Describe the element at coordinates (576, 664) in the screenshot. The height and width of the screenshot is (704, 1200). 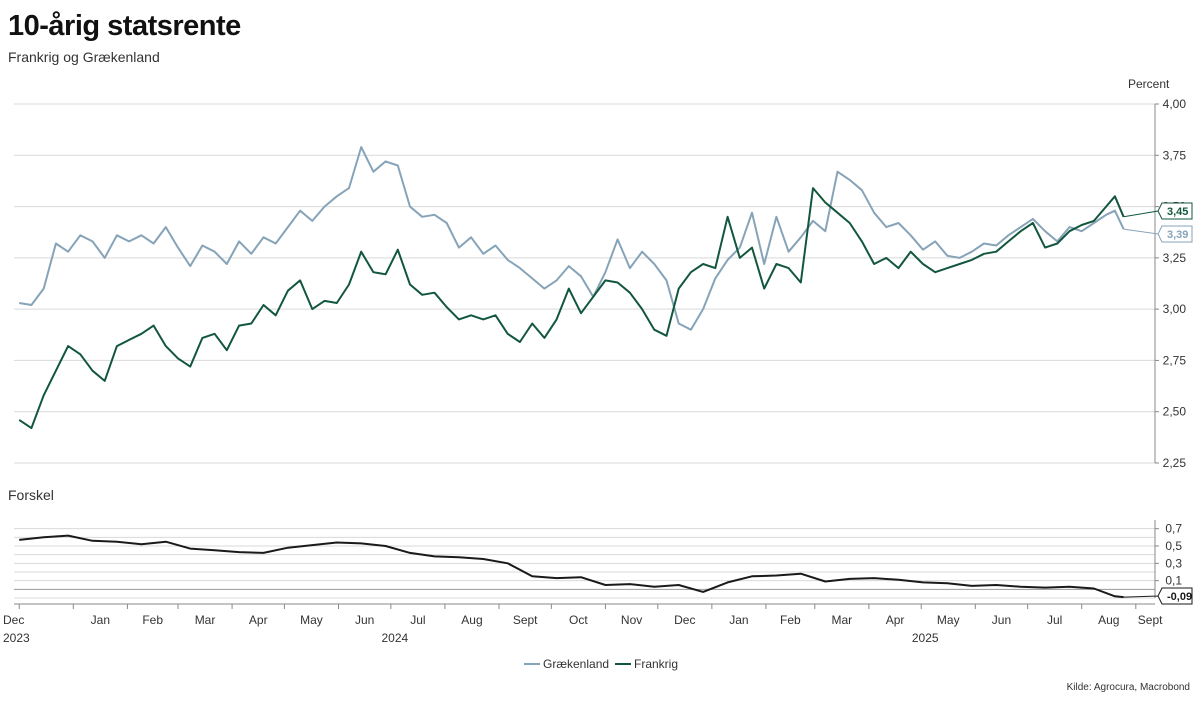
I see `legend-label-greece: Grækenland` at that location.